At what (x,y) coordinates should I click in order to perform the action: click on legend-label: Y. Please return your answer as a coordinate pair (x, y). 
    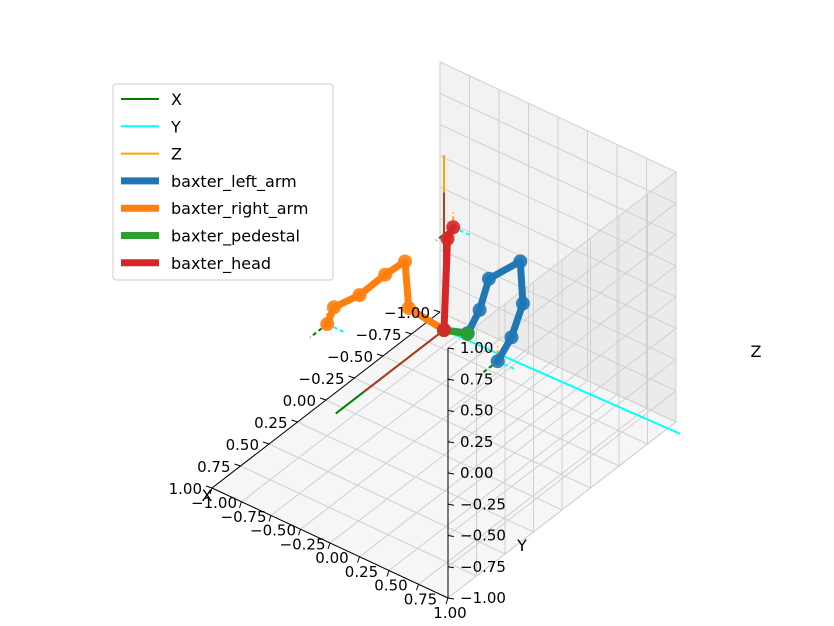
    Looking at the image, I should click on (175, 126).